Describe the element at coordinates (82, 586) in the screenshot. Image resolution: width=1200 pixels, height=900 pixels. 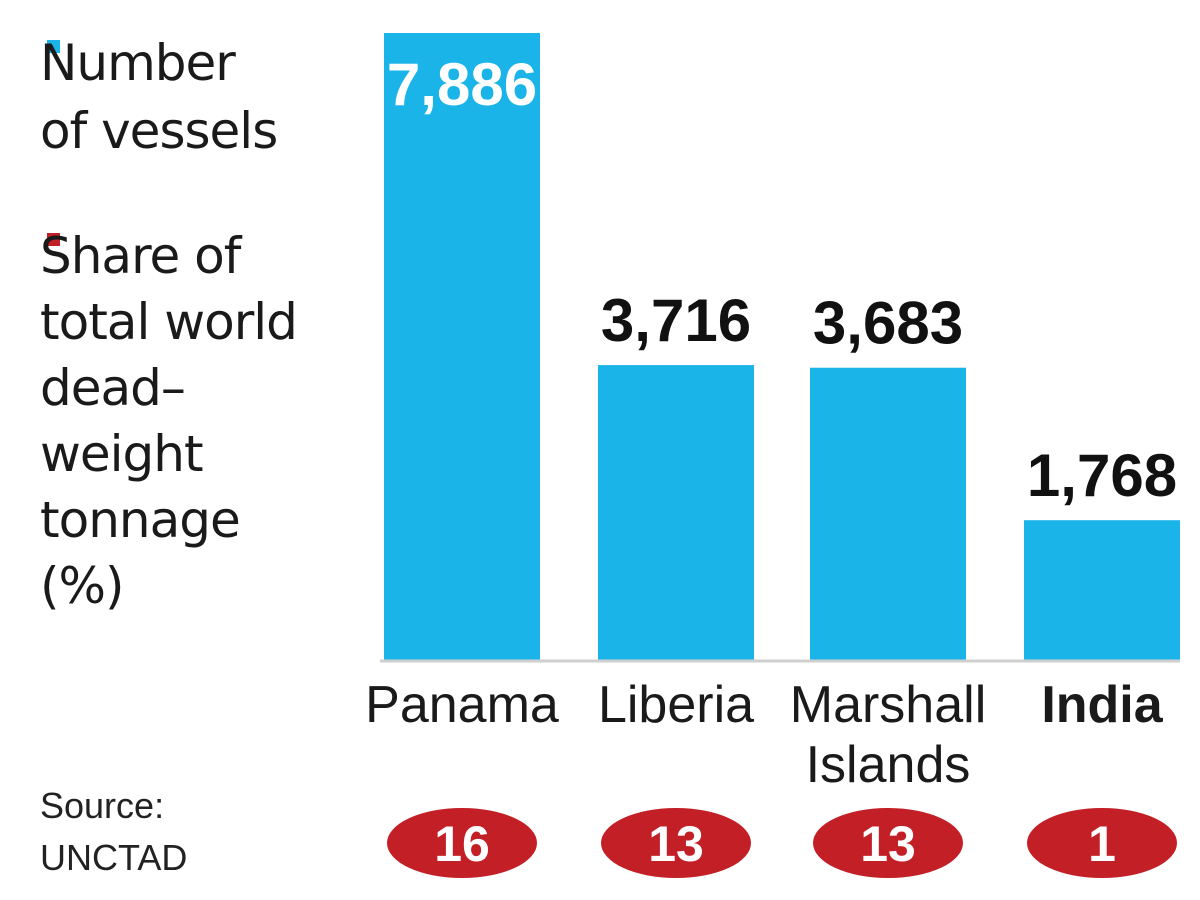
I see `text-line: (%)` at that location.